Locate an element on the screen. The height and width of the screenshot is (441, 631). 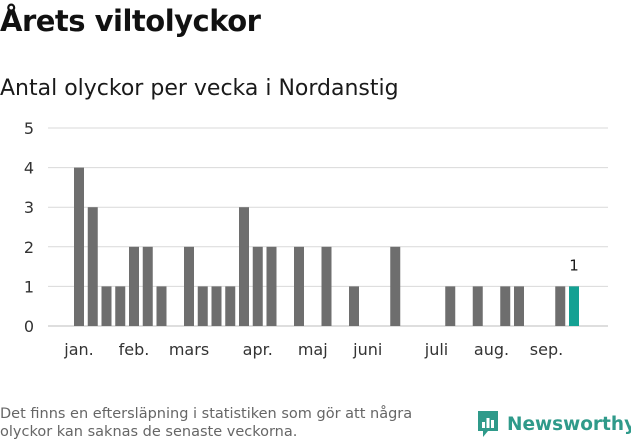
y-tick-label: 0 is located at coordinates (29, 326).